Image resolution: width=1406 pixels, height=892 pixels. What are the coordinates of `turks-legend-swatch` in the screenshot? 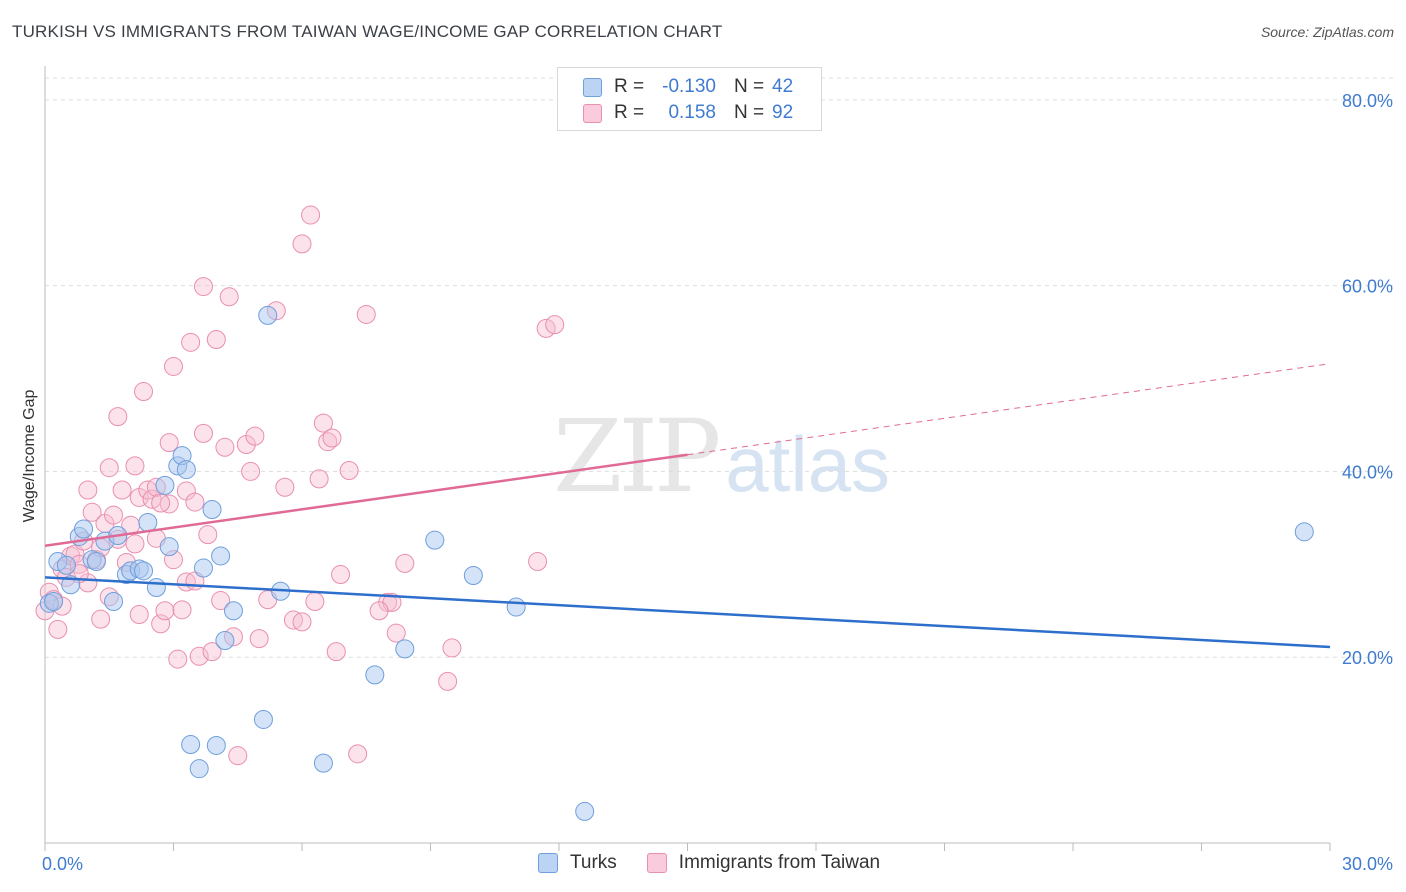 It's located at (548, 863).